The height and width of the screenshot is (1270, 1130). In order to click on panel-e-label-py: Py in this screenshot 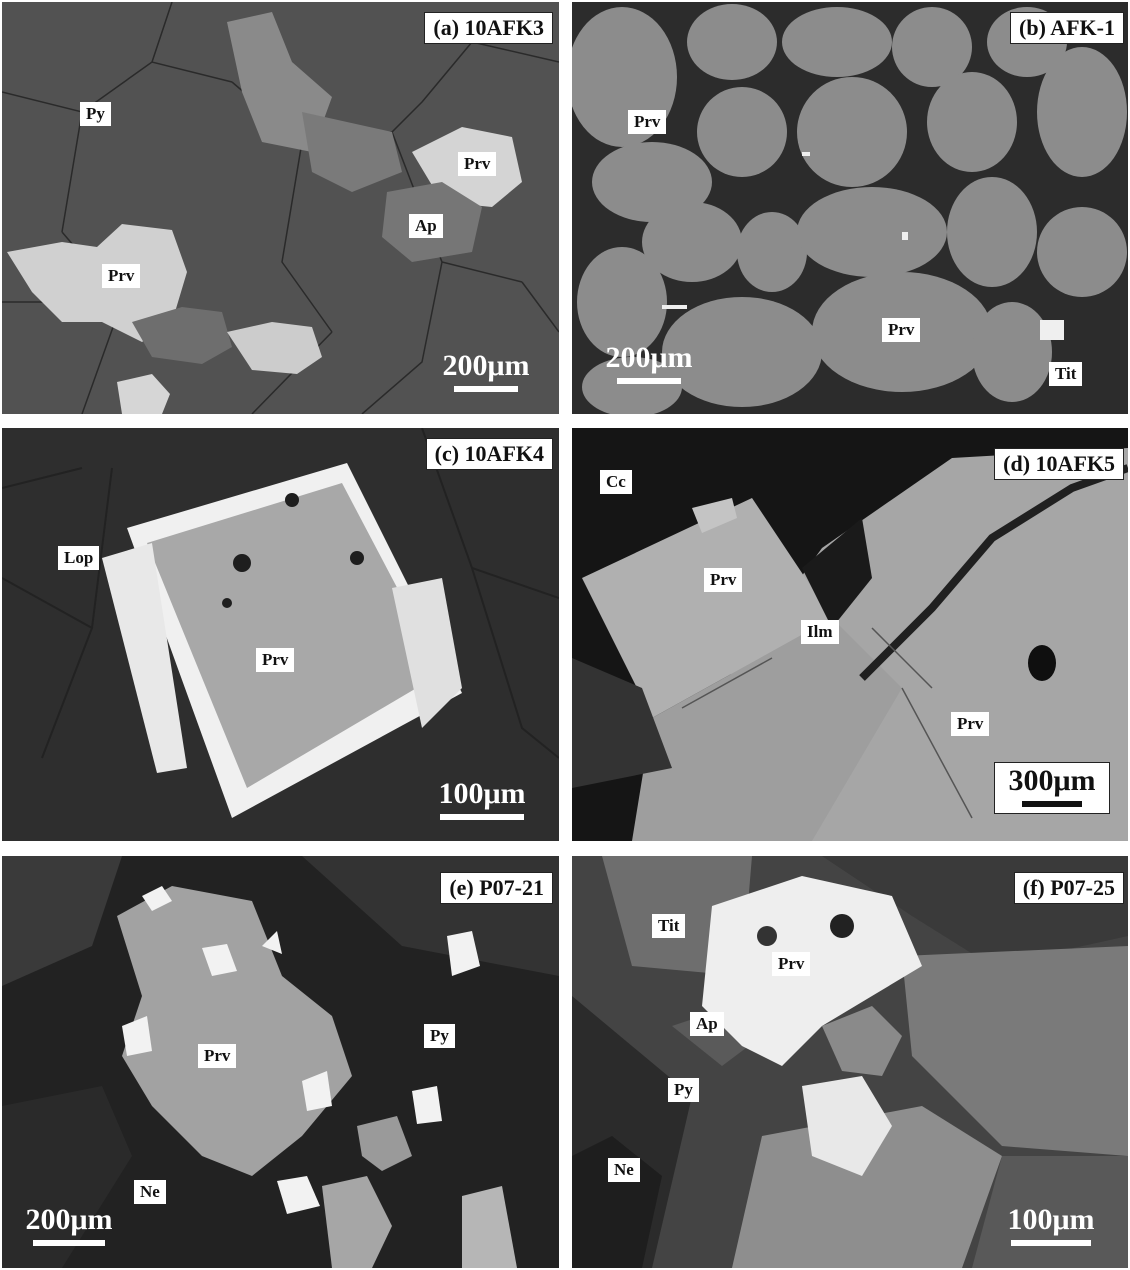, I will do `click(439, 1036)`.